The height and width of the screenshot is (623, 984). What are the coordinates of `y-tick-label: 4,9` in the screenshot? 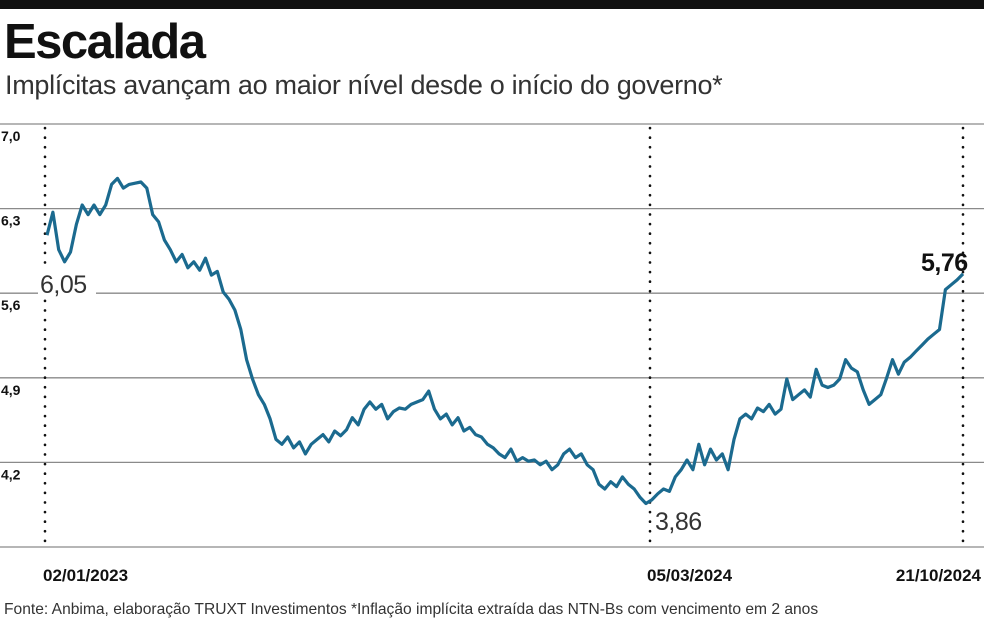 It's located at (11, 390).